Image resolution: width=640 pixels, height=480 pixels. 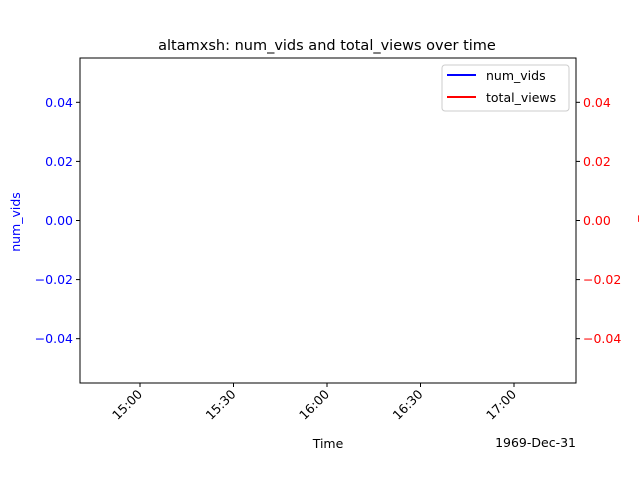 What do you see at coordinates (54, 338) in the screenshot?
I see `left-tick-label: −0.04` at bounding box center [54, 338].